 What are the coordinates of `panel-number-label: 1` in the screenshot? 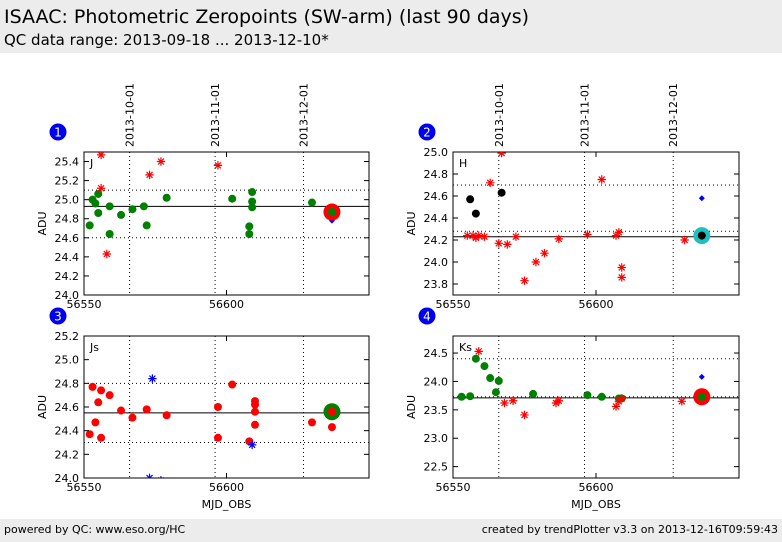 It's located at (58, 133).